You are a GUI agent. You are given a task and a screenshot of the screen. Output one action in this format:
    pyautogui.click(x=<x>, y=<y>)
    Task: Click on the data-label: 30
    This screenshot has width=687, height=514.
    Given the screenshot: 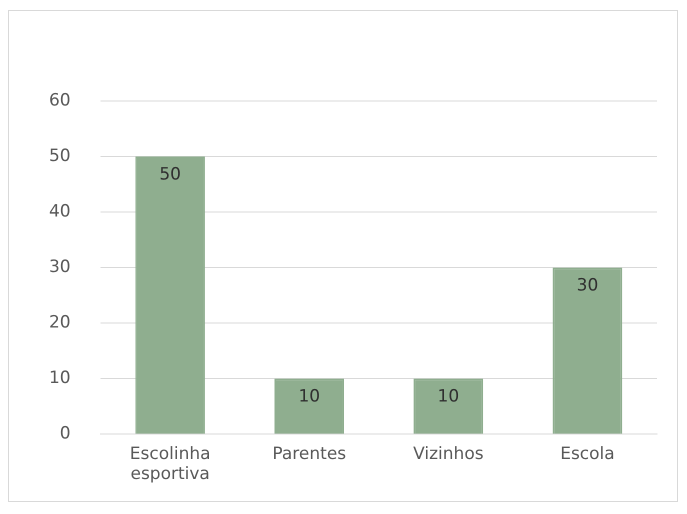 What is the action you would take?
    pyautogui.click(x=587, y=286)
    